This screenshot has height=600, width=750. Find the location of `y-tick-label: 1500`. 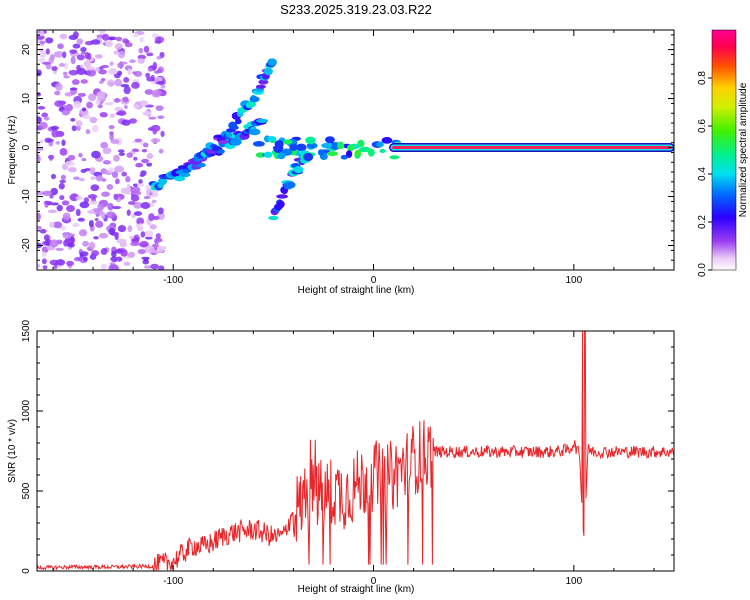

y-tick-label: 1500 is located at coordinates (26, 330).